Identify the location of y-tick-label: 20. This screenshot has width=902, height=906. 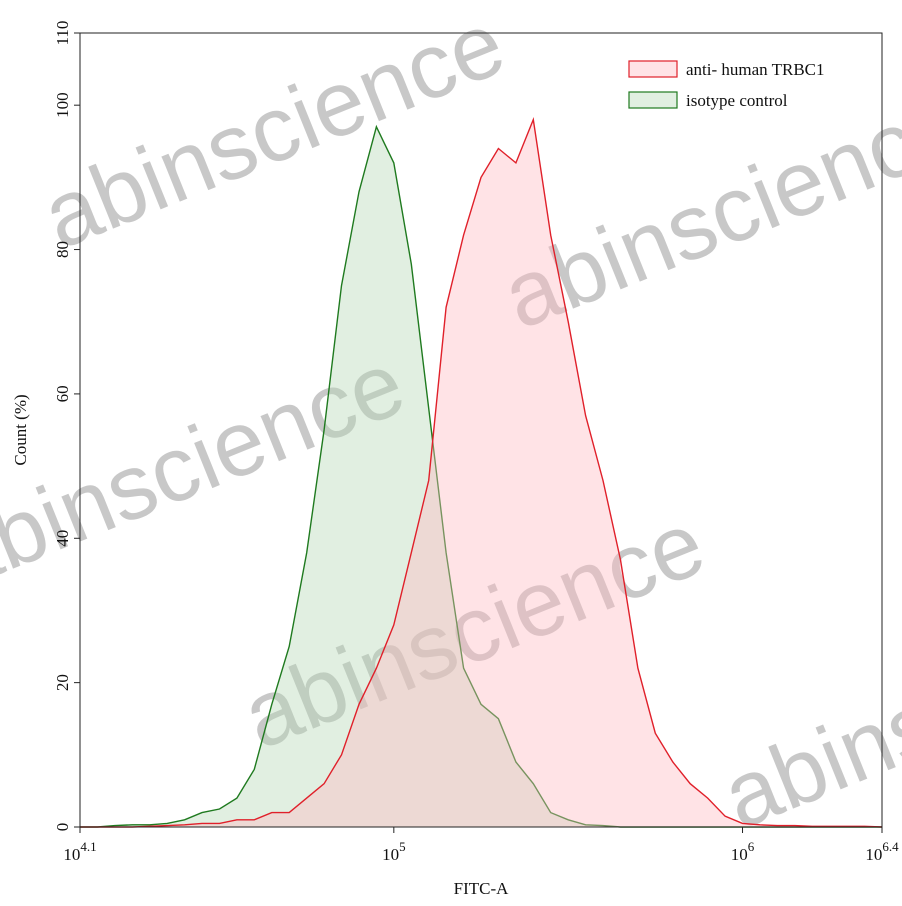
(62, 682).